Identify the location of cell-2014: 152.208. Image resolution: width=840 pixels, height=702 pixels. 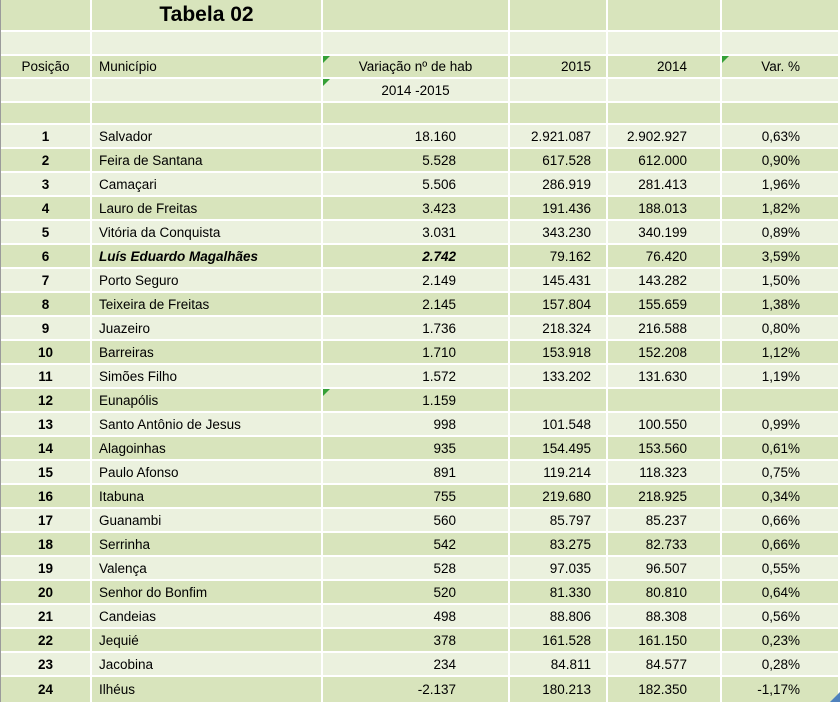
(665, 352).